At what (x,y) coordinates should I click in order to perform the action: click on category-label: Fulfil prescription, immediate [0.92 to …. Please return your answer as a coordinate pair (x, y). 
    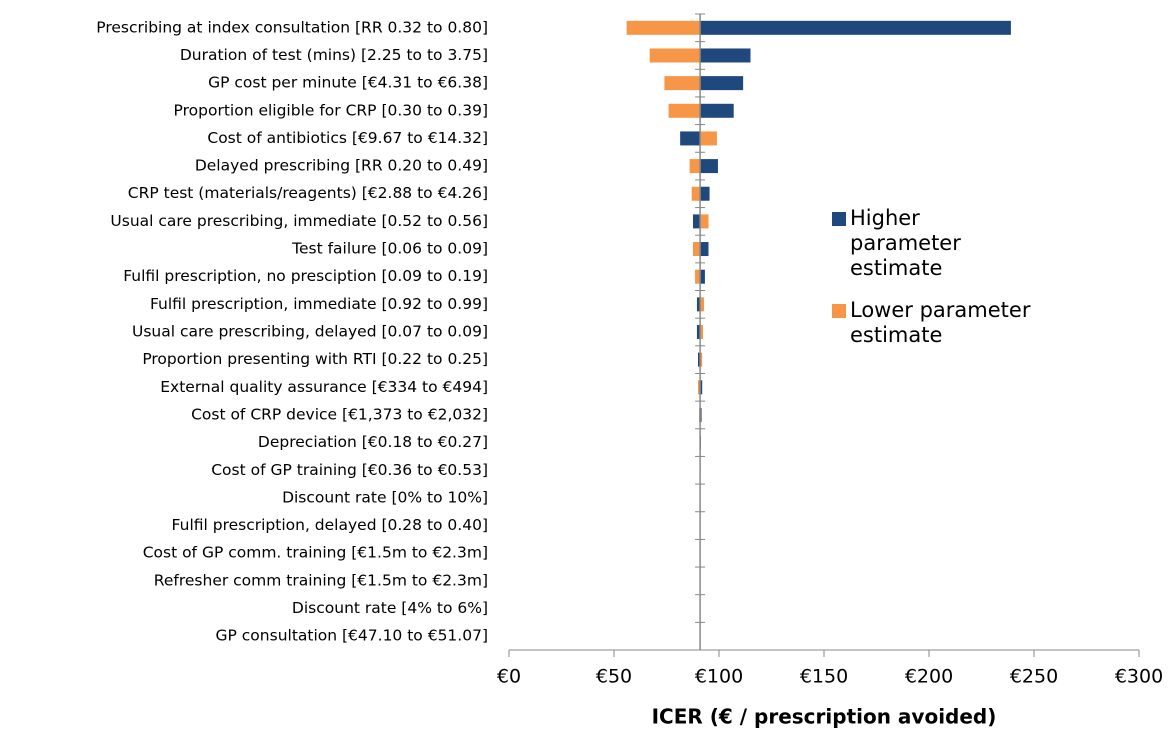
    Looking at the image, I should click on (319, 304).